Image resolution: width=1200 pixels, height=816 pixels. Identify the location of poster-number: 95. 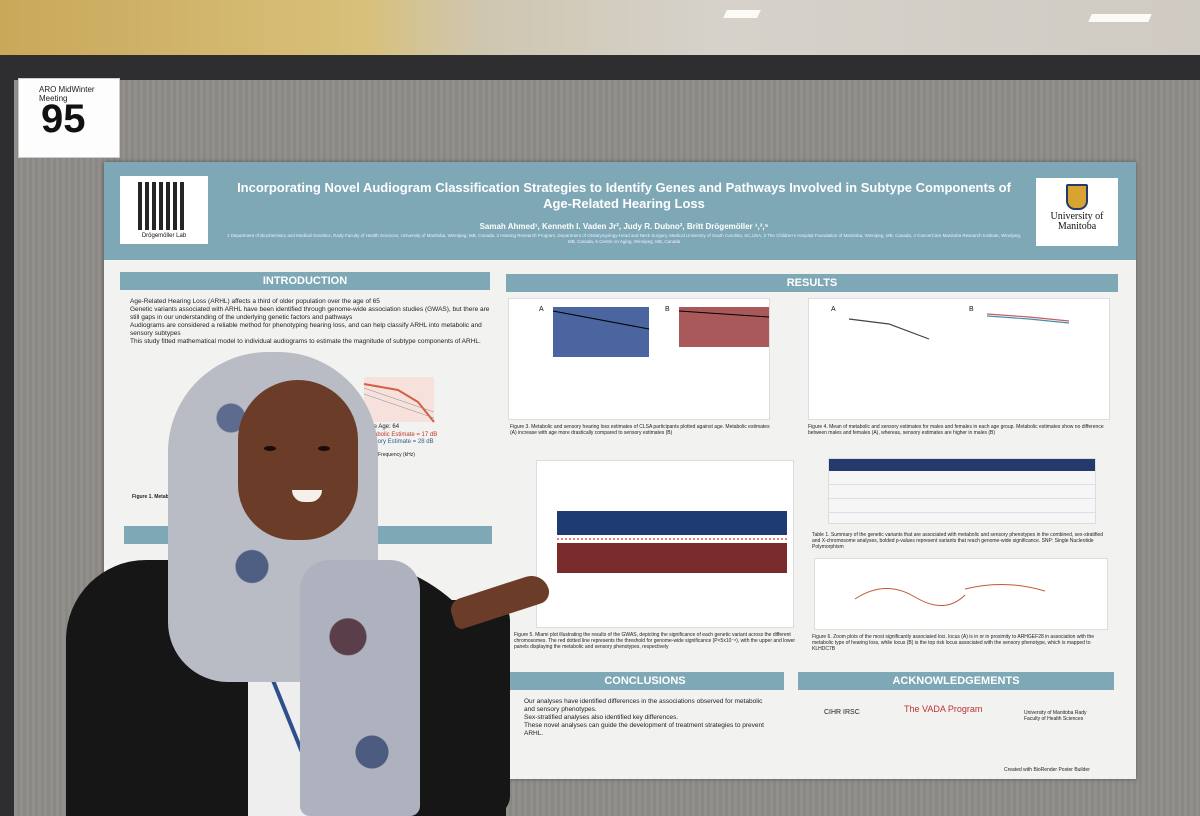
(63, 119).